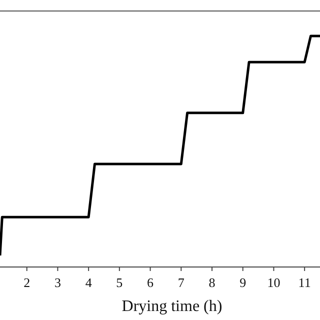 The width and height of the screenshot is (320, 320). What do you see at coordinates (27, 282) in the screenshot?
I see `x-tick-label: 2` at bounding box center [27, 282].